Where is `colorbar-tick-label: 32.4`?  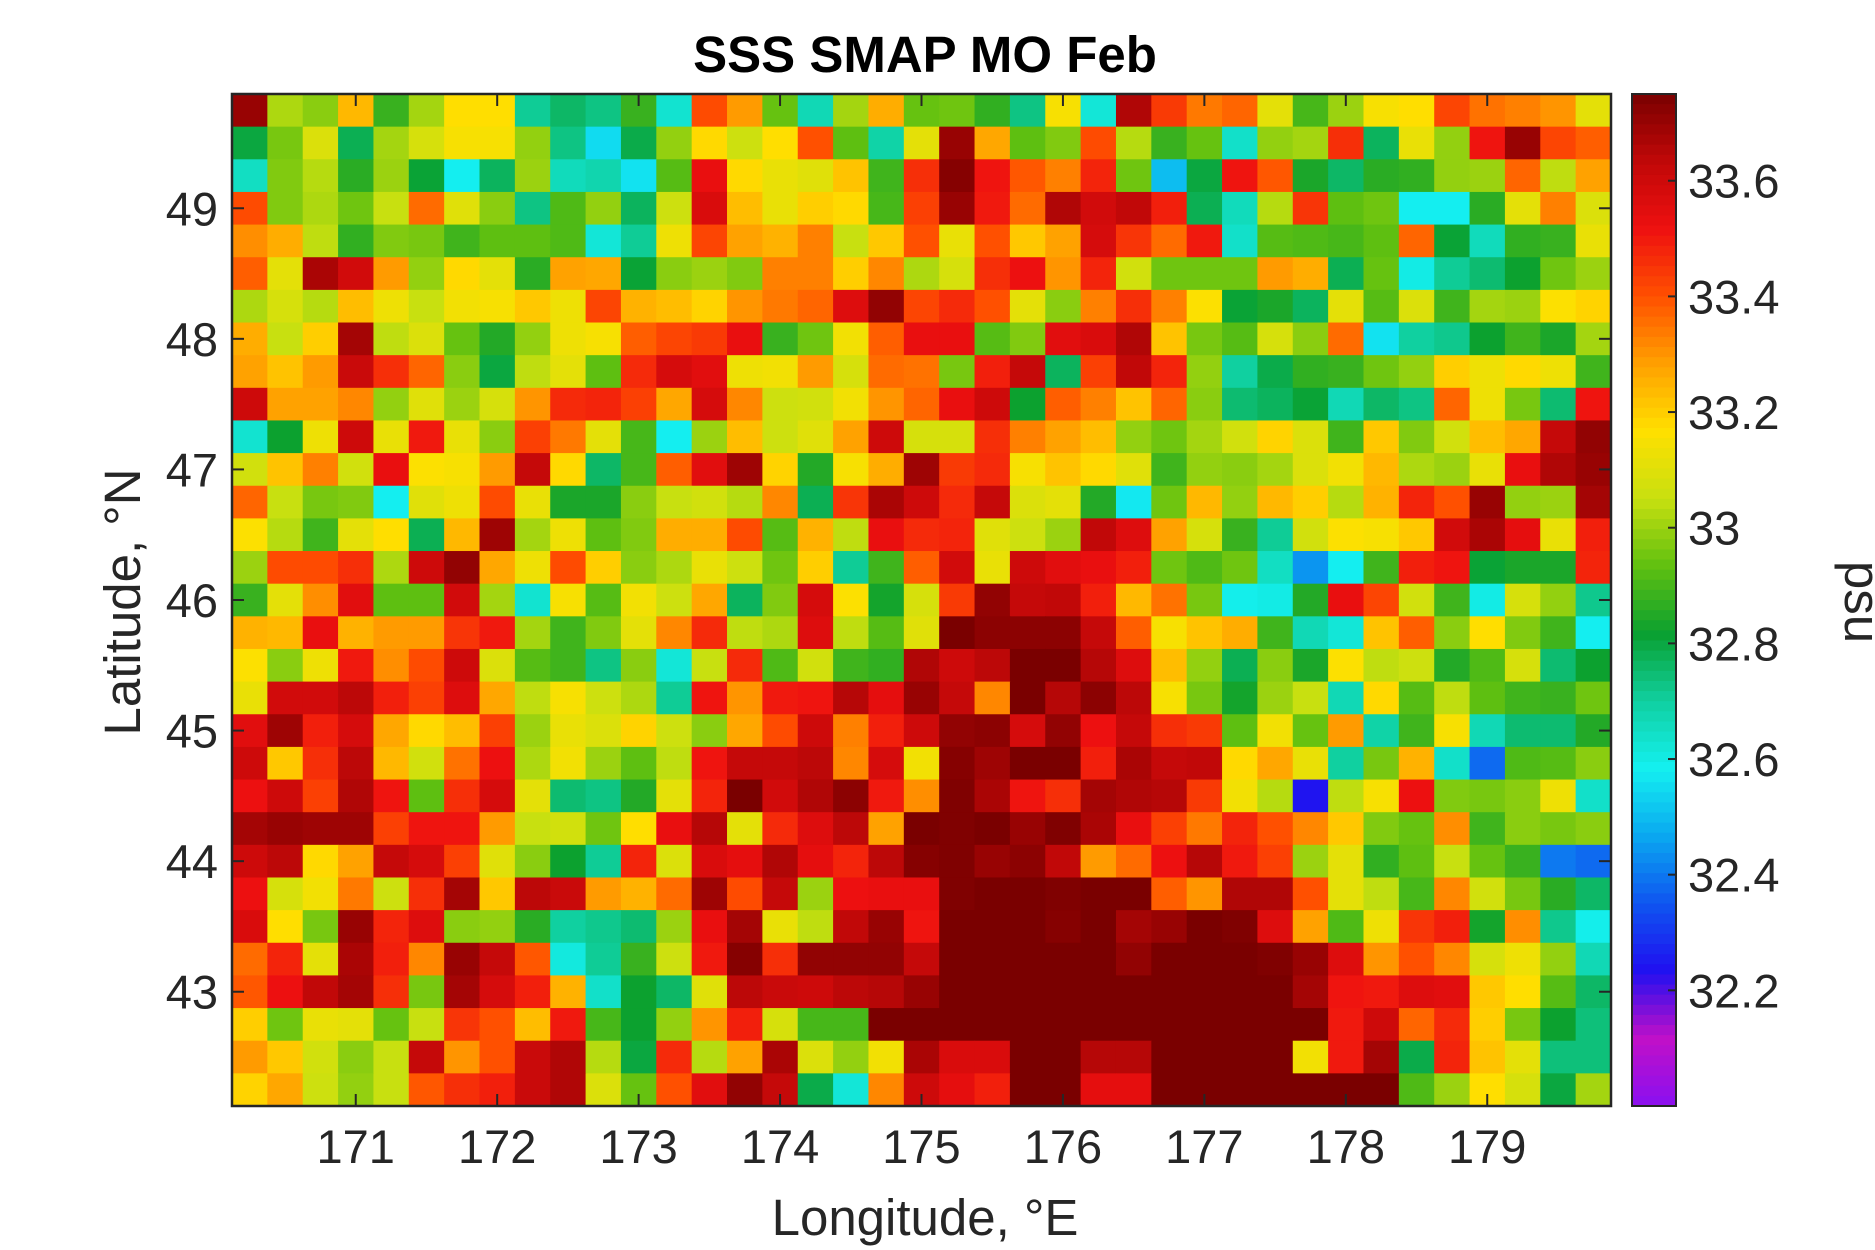 colorbar-tick-label: 32.4 is located at coordinates (1733, 875).